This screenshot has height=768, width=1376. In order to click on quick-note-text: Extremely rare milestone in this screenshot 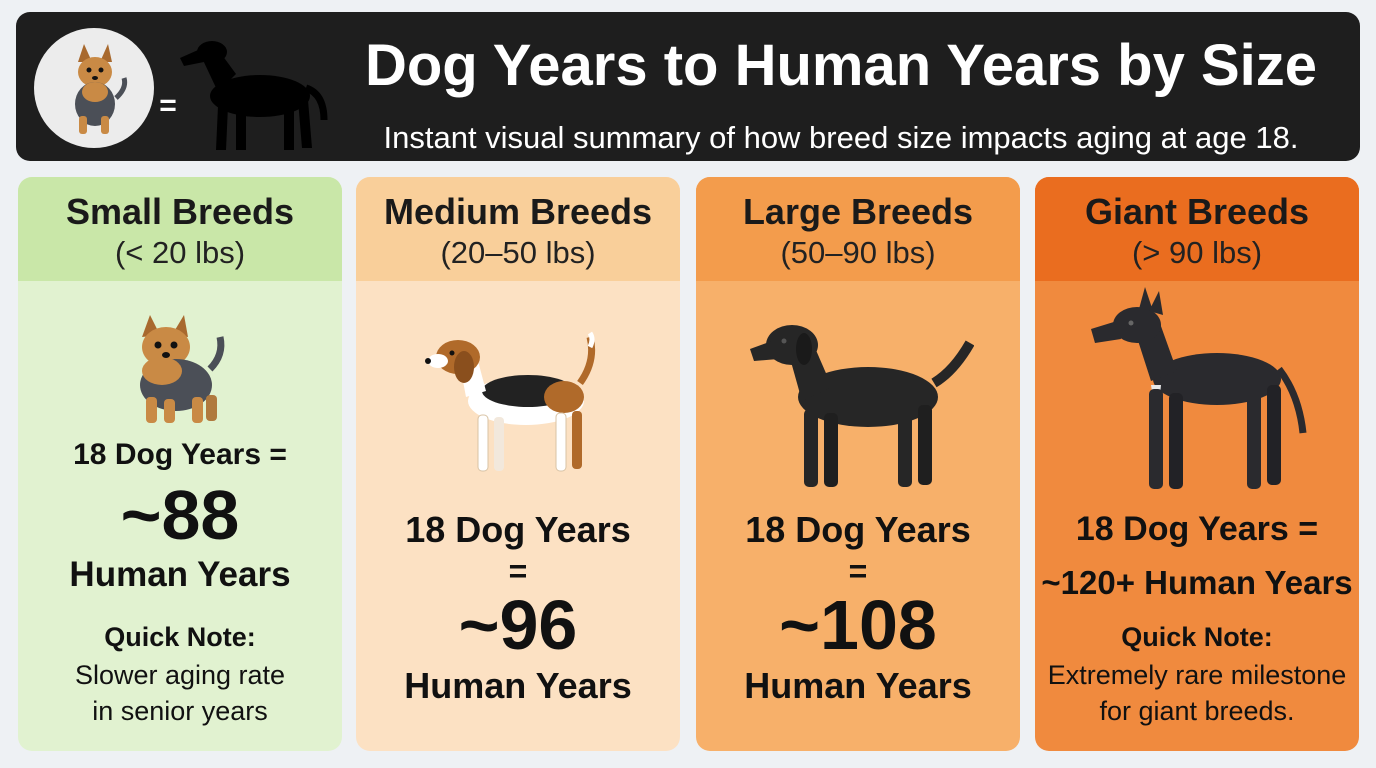, I will do `click(1197, 675)`.